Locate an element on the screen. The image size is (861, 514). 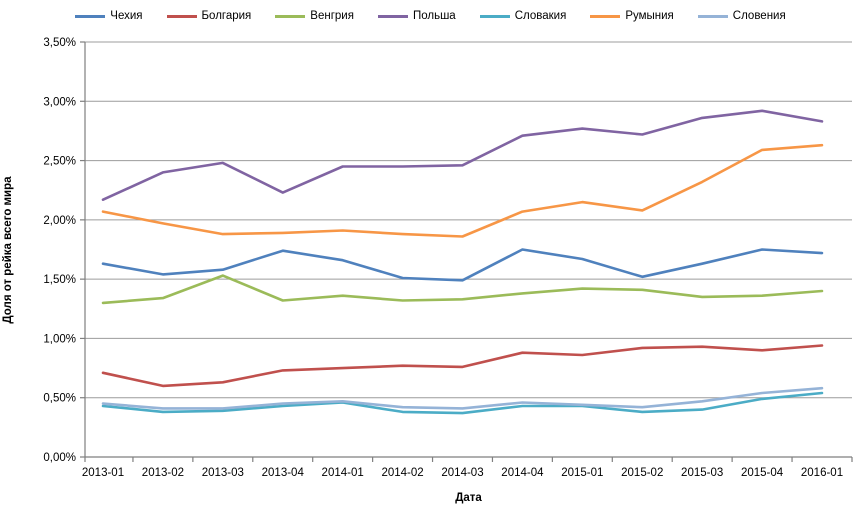
x-tick-label: 2015-04 is located at coordinates (762, 473).